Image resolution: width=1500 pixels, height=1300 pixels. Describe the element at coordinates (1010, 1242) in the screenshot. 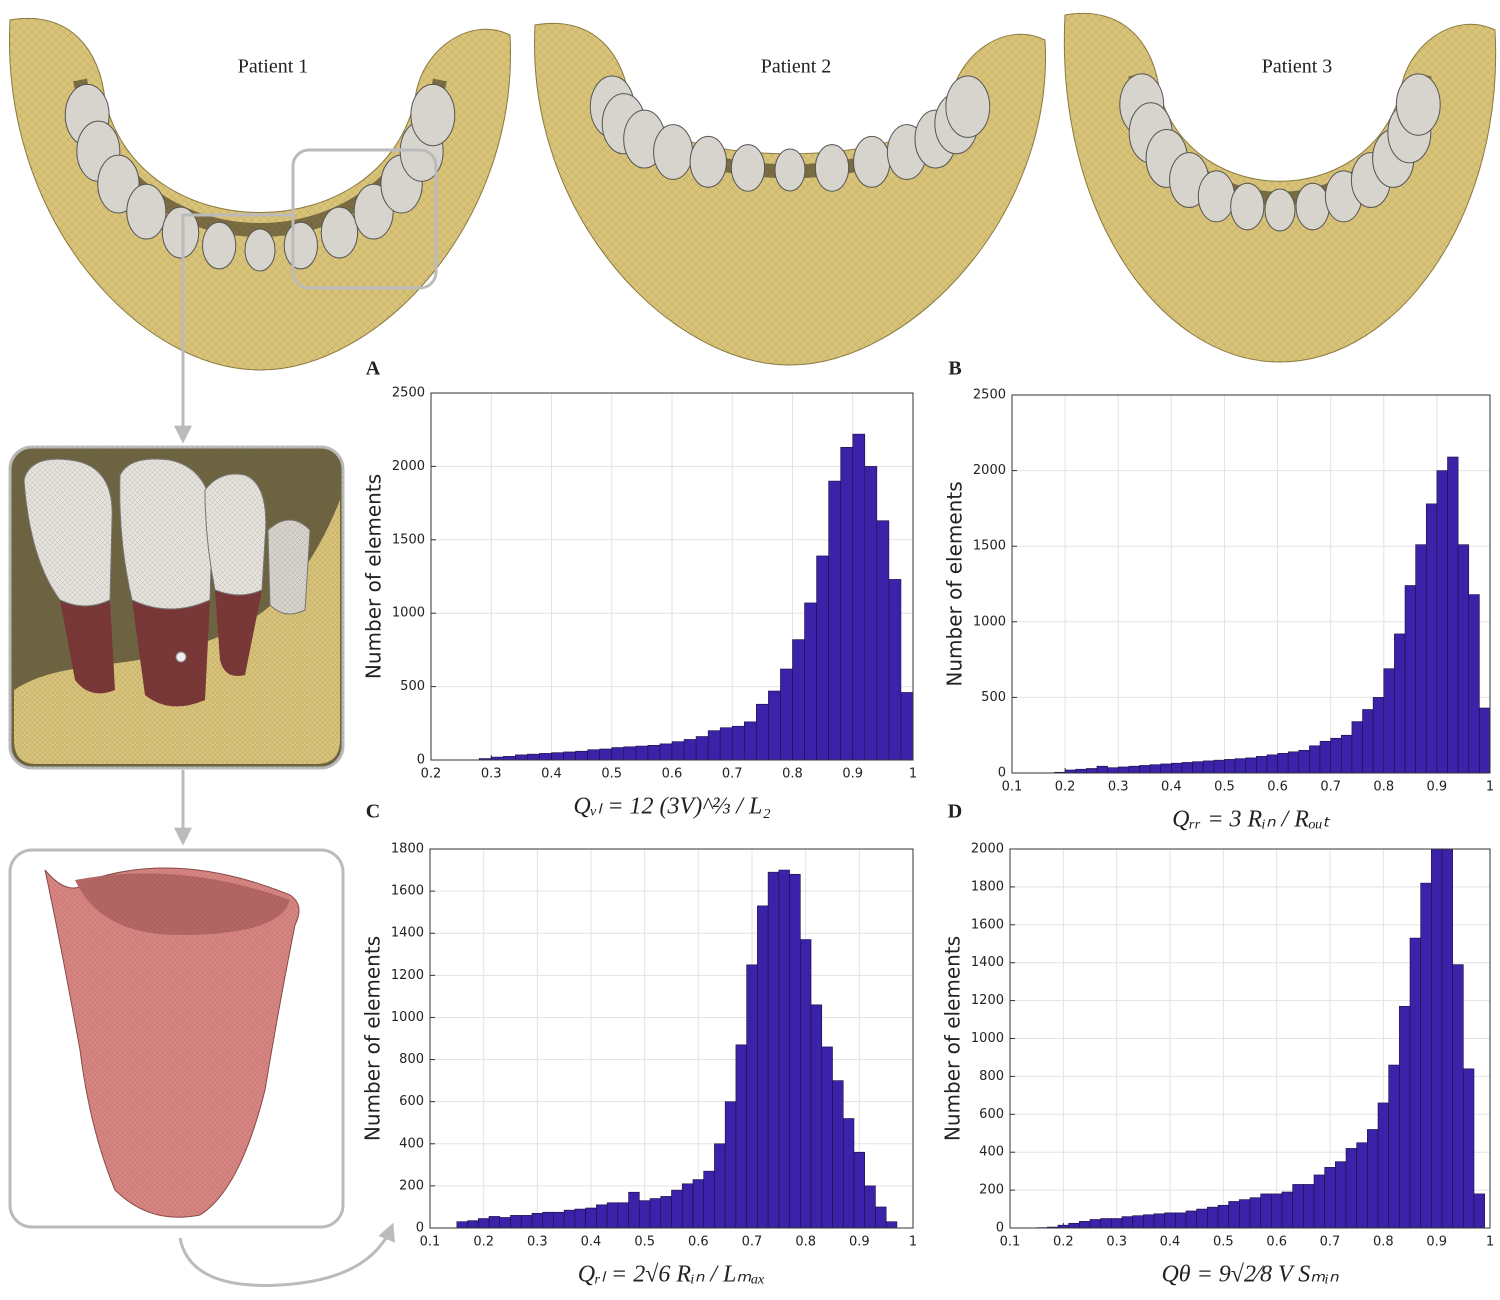

I see `x-tick-label: 0.1` at that location.